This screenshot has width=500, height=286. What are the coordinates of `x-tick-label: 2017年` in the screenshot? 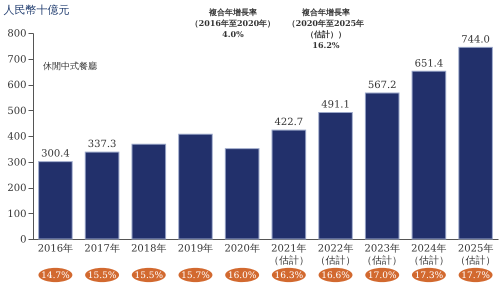 It's located at (102, 248).